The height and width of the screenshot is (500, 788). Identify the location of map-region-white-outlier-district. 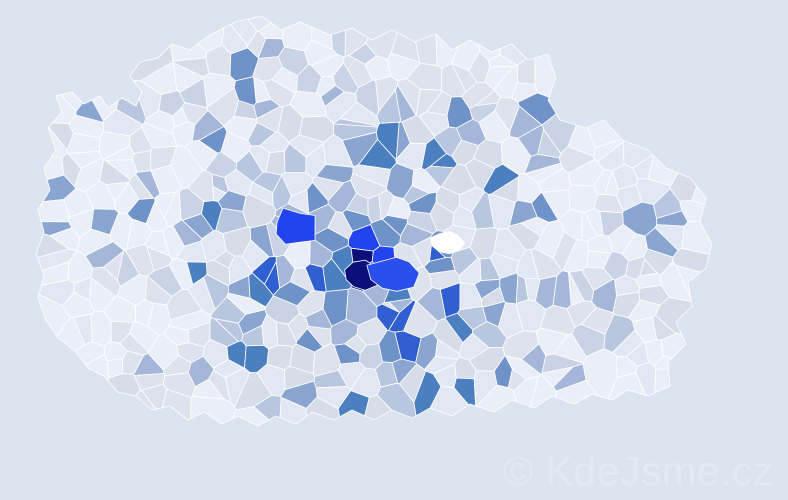
(447, 243).